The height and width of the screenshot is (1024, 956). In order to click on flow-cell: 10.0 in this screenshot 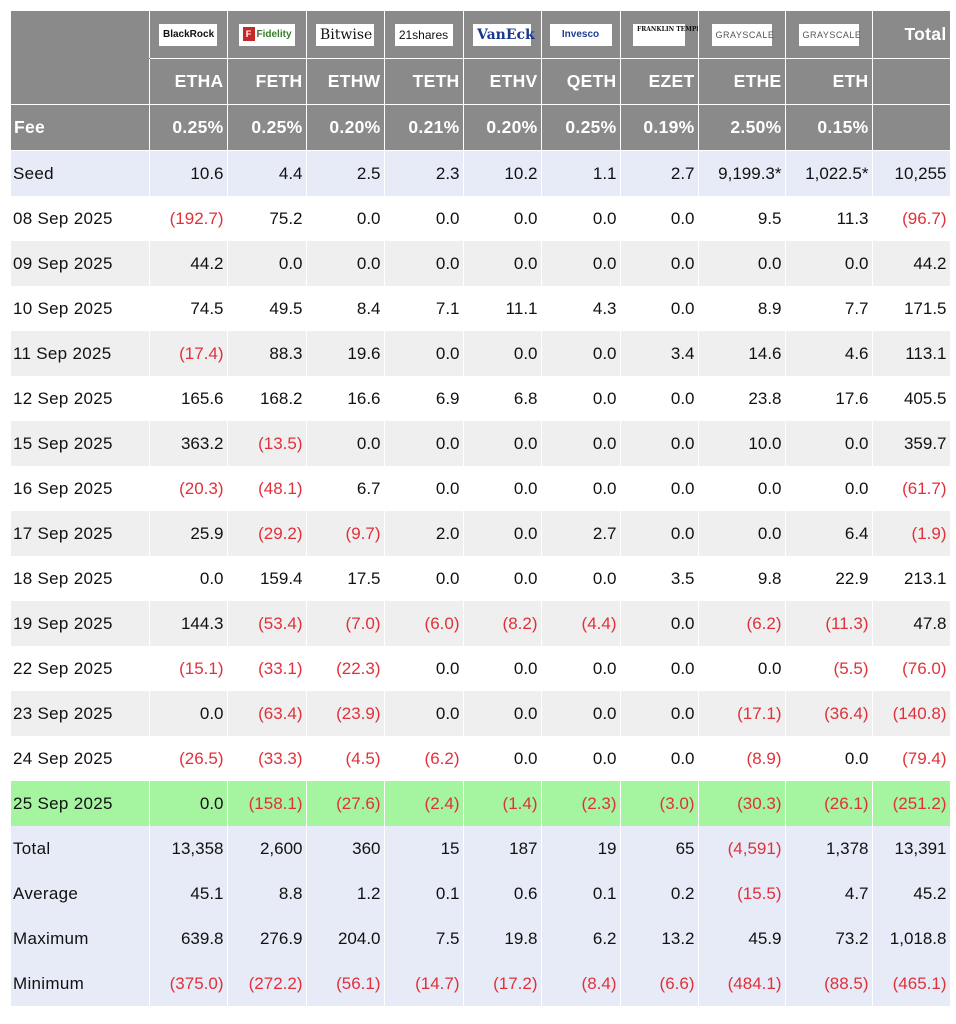, I will do `click(742, 443)`.